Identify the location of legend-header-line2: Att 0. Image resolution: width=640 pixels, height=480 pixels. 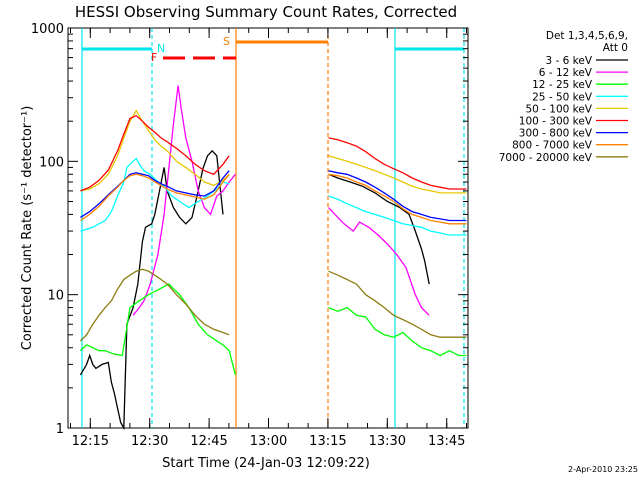
(615, 48).